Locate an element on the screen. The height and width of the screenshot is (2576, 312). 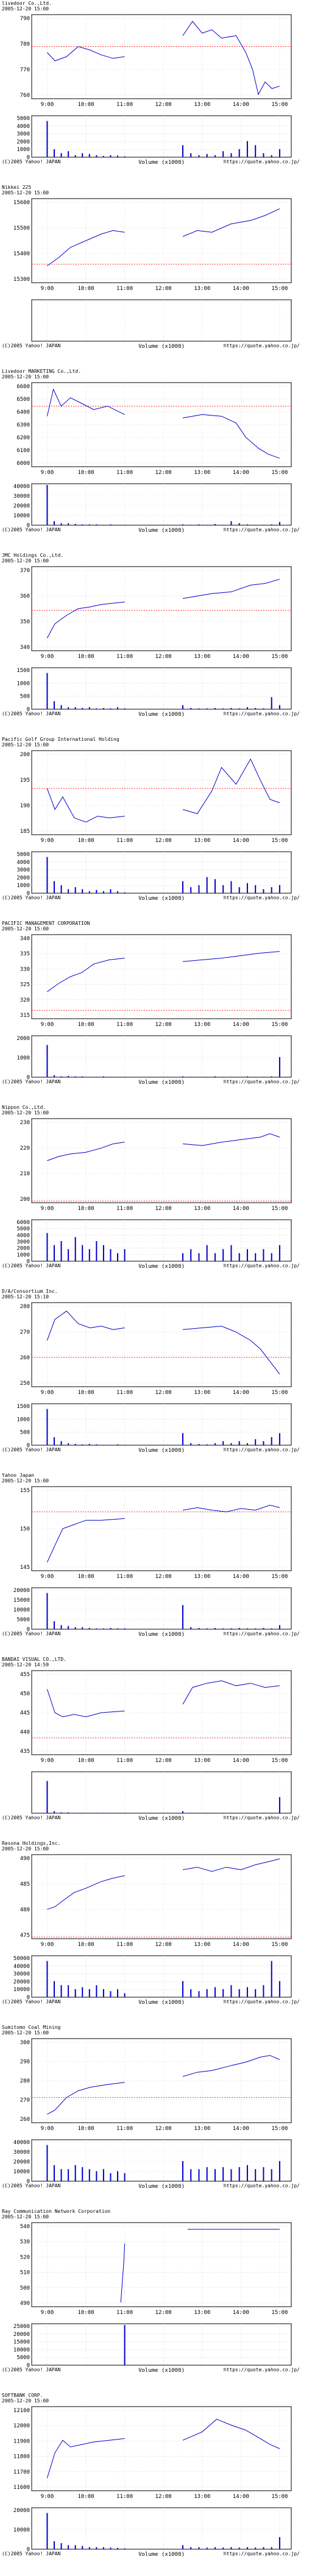
volume-tick-label: 30000 is located at coordinates (21, 1975).